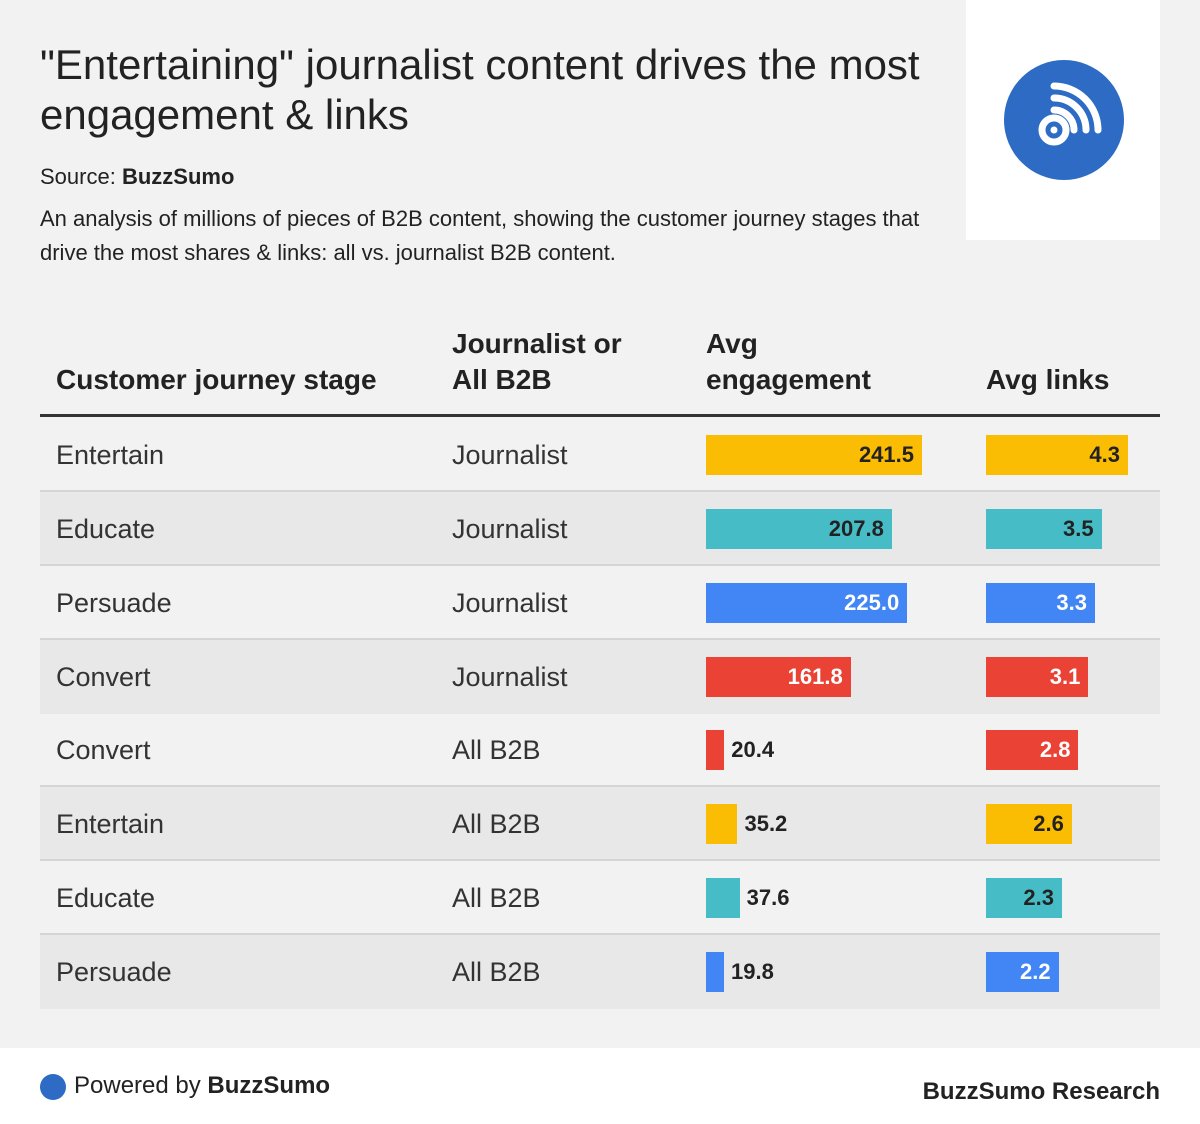 The width and height of the screenshot is (1200, 1124). What do you see at coordinates (600, 529) in the screenshot?
I see `table-row: Educate Journalist 207.8 3.5` at bounding box center [600, 529].